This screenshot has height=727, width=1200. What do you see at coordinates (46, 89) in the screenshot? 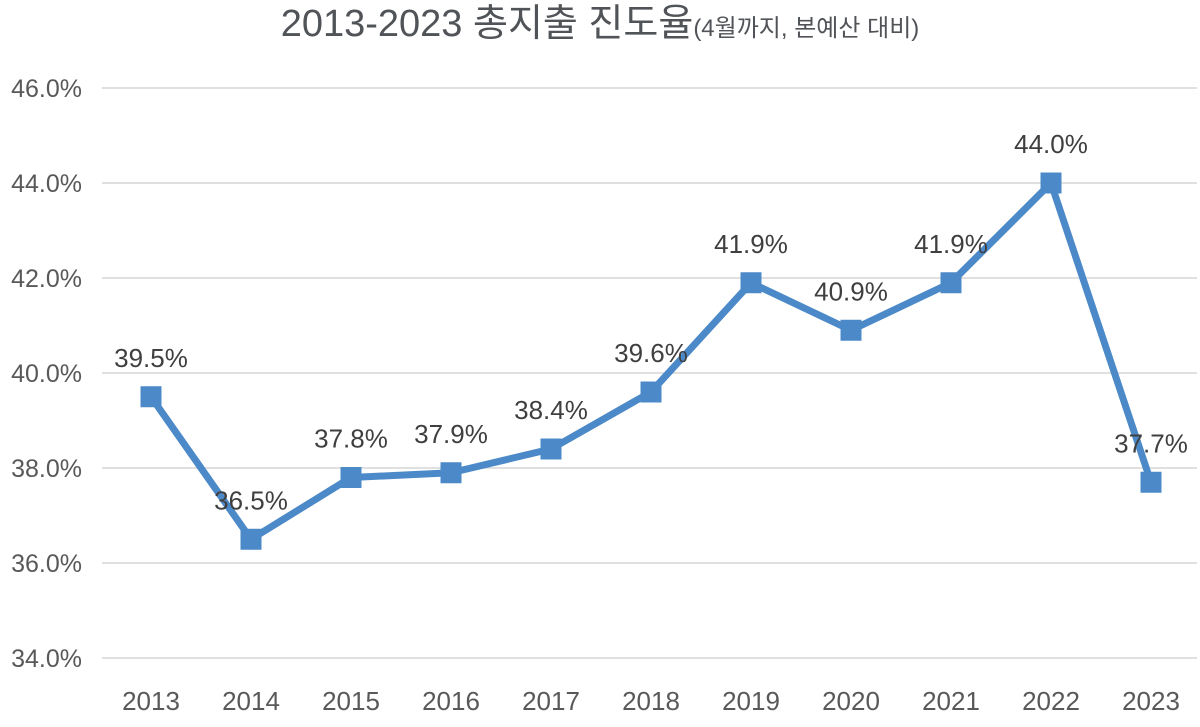
I see `y-axis-tick-label: 46.0%` at bounding box center [46, 89].